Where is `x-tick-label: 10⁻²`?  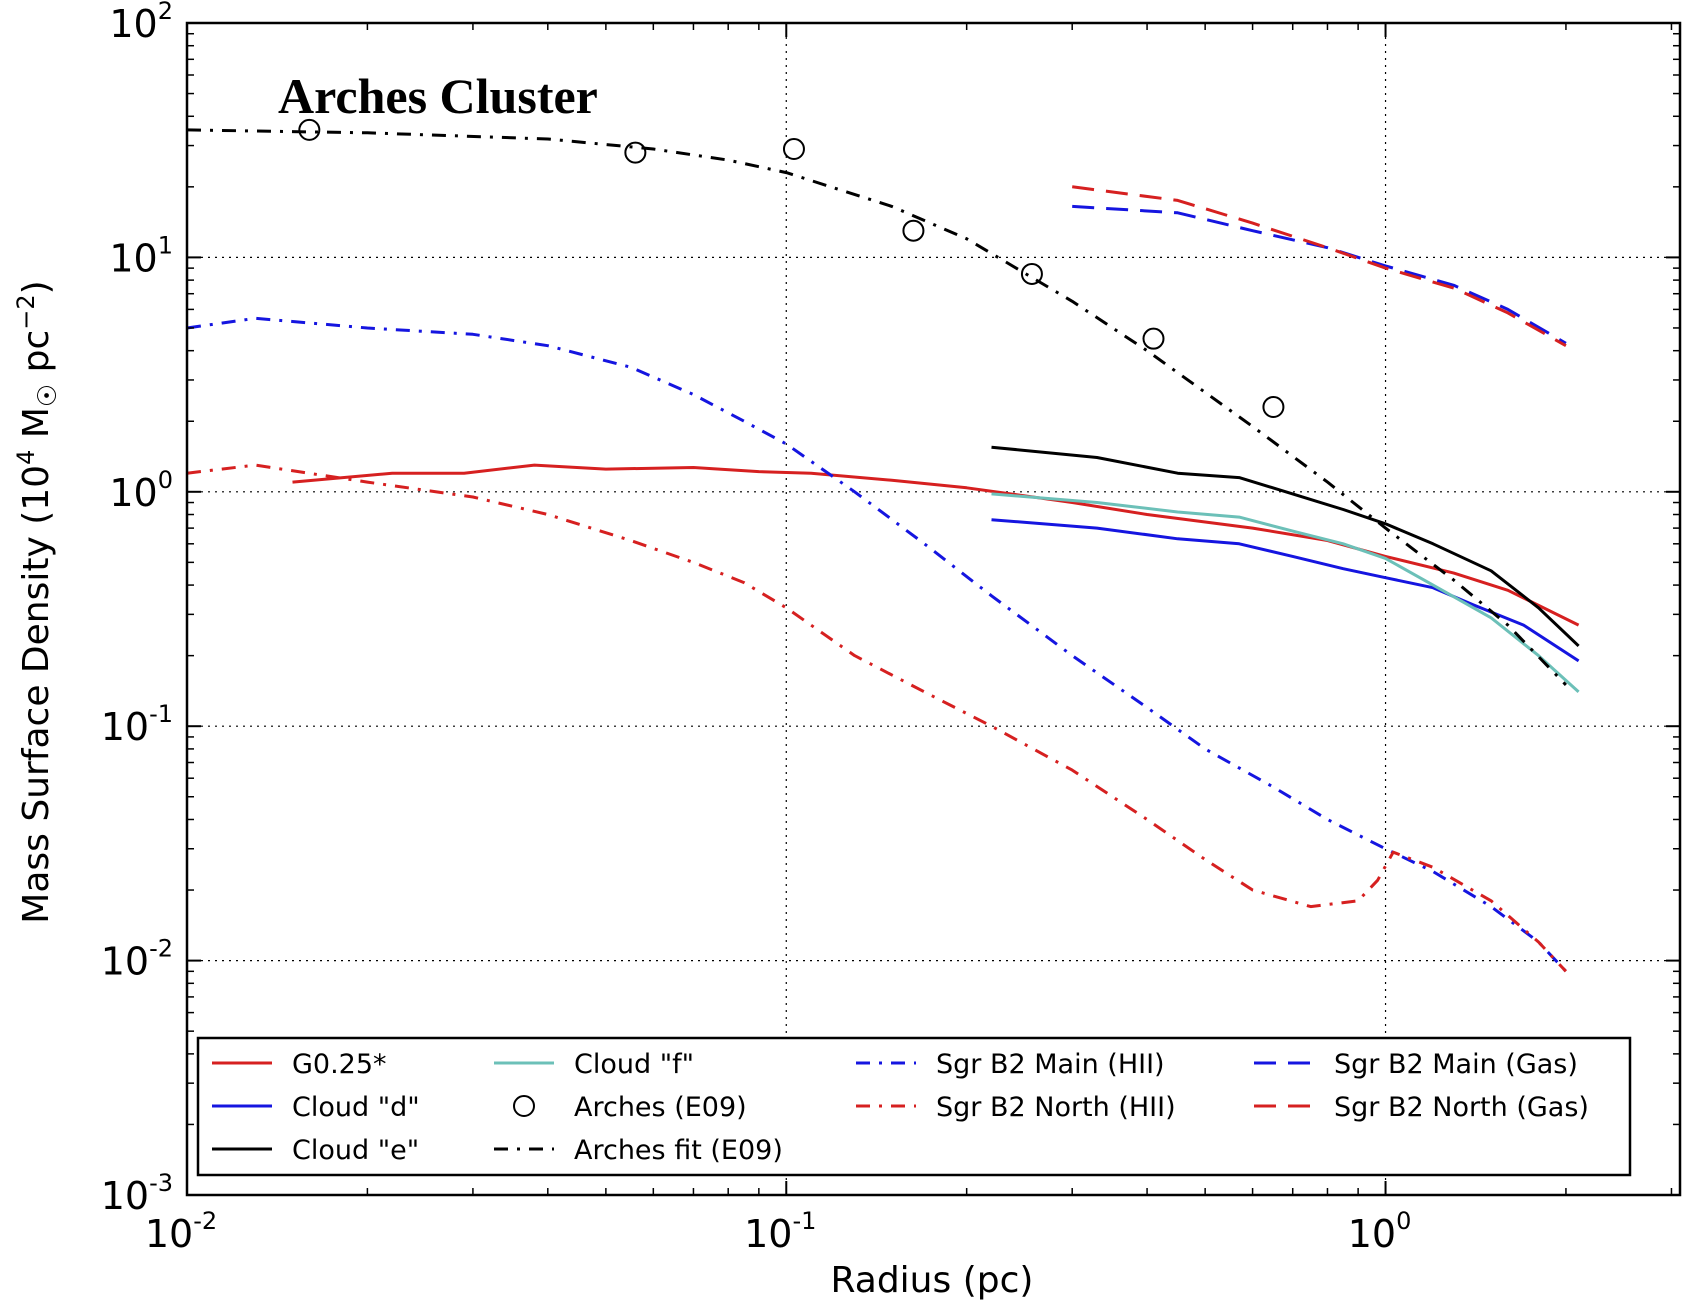 x-tick-label: 10⁻² is located at coordinates (181, 1231).